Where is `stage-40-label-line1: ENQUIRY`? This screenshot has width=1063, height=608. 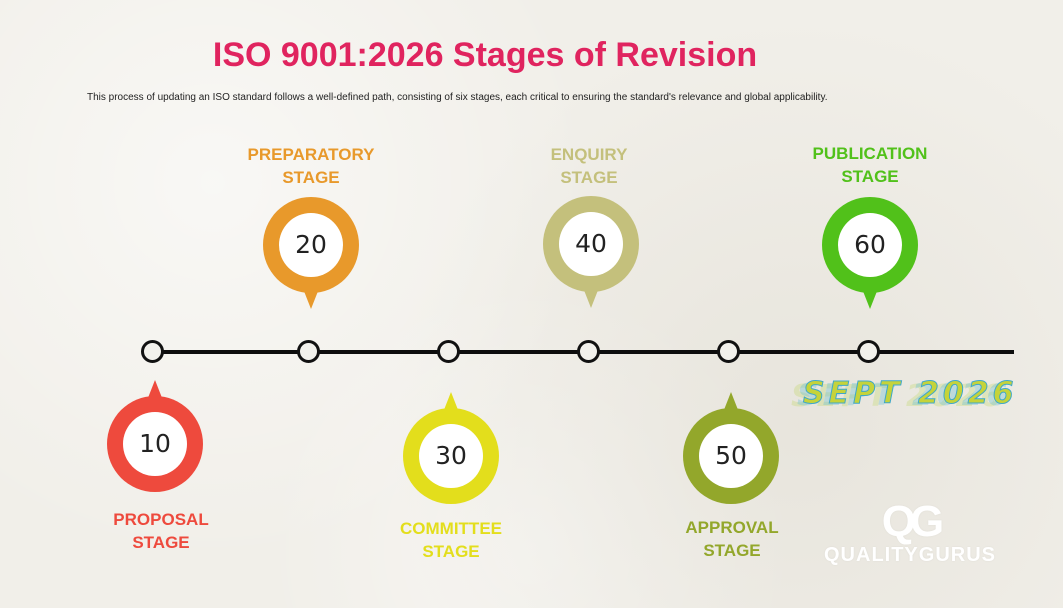
stage-40-label-line1: ENQUIRY is located at coordinates (589, 154).